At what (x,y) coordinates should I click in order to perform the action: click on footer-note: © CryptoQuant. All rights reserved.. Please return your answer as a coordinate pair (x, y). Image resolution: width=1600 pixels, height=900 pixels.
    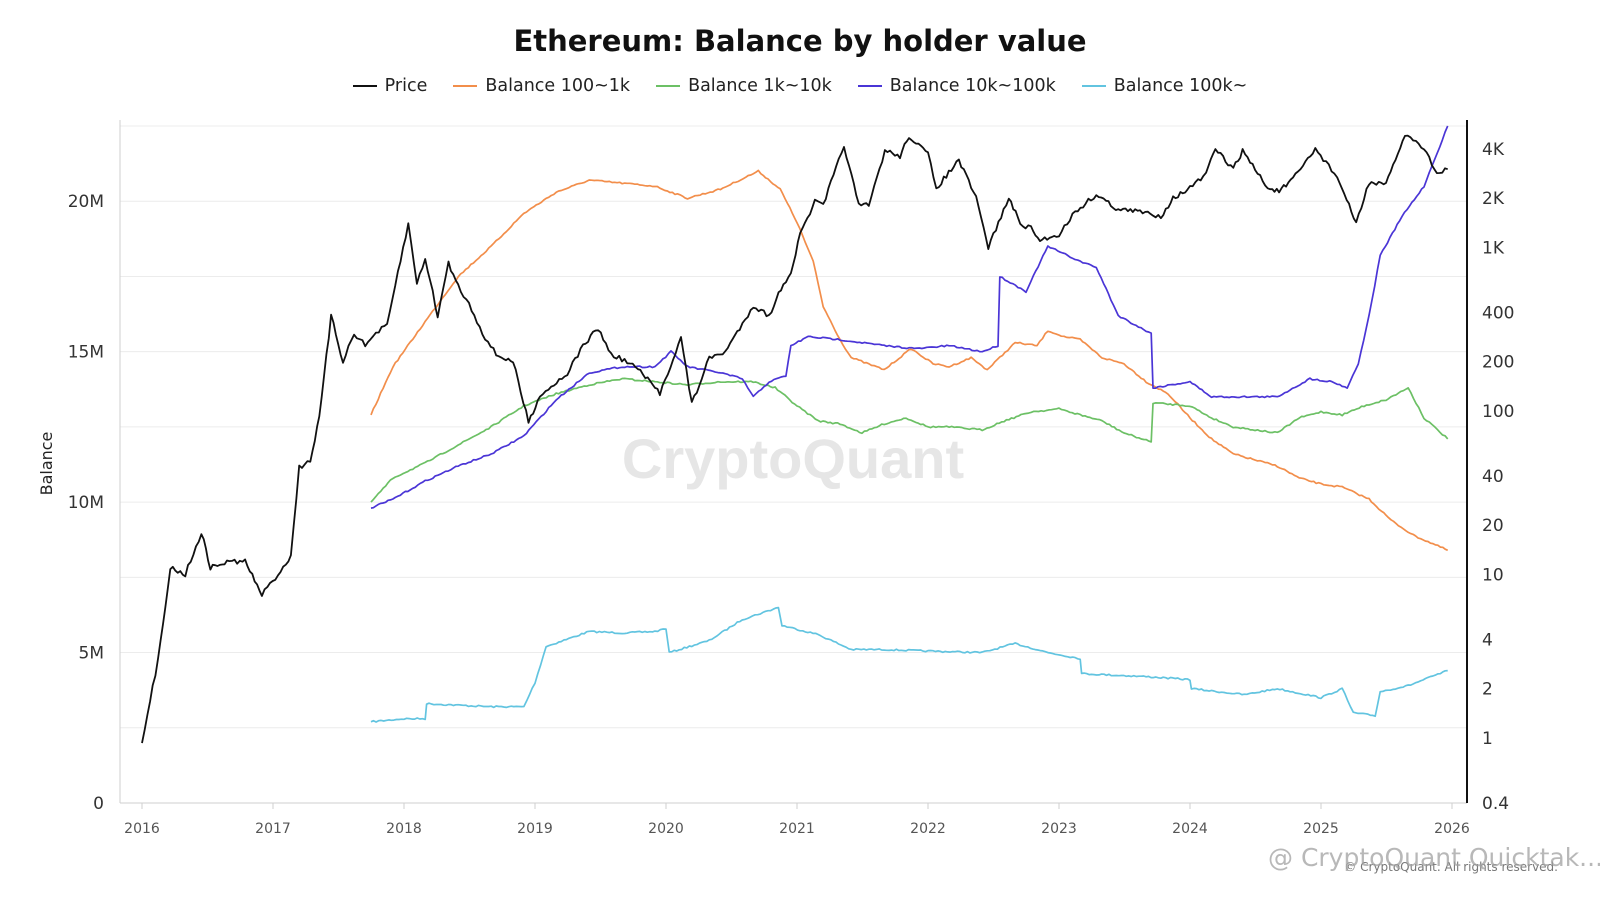
    Looking at the image, I should click on (1451, 867).